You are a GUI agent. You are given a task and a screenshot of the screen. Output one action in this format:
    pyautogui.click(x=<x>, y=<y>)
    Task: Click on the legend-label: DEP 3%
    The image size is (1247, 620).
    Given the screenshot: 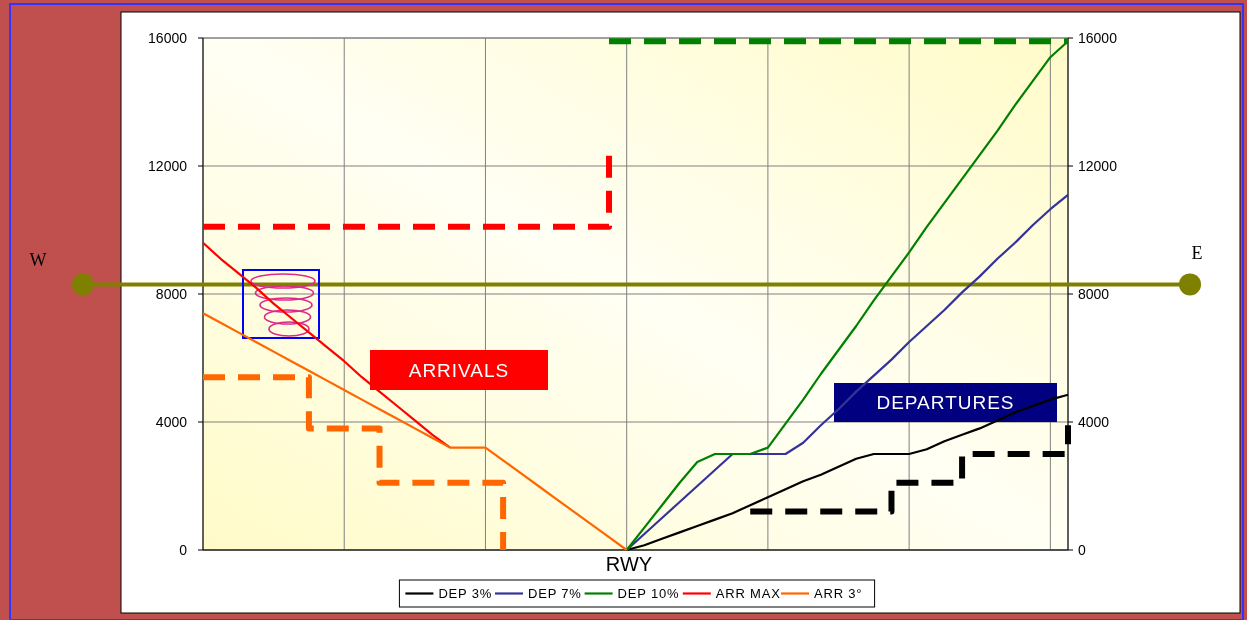 What is the action you would take?
    pyautogui.click(x=465, y=594)
    